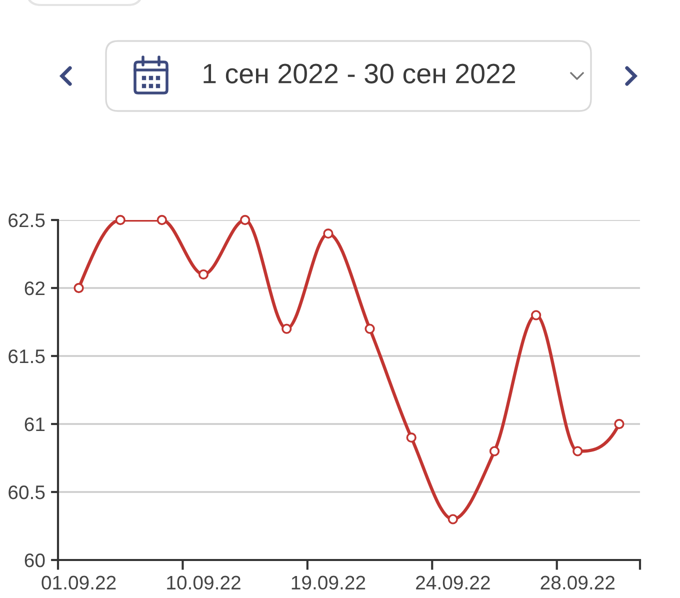  What do you see at coordinates (203, 583) in the screenshot?
I see `x-tick-label: 10.09.22` at bounding box center [203, 583].